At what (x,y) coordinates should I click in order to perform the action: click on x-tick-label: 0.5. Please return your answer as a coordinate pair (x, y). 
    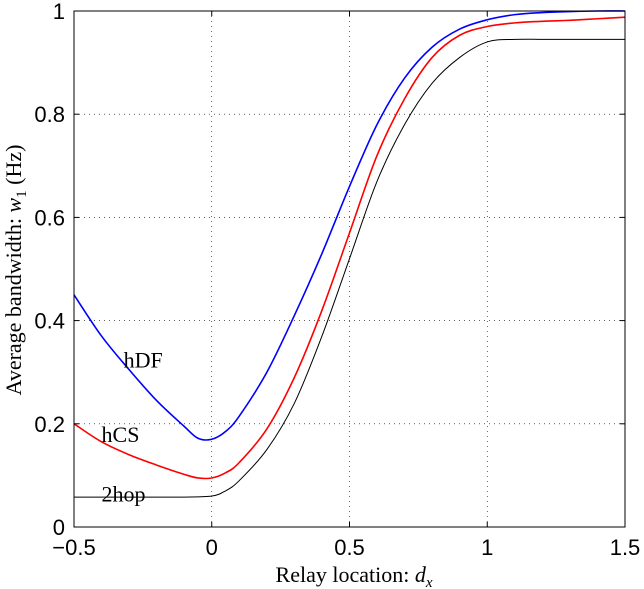
    Looking at the image, I should click on (349, 547).